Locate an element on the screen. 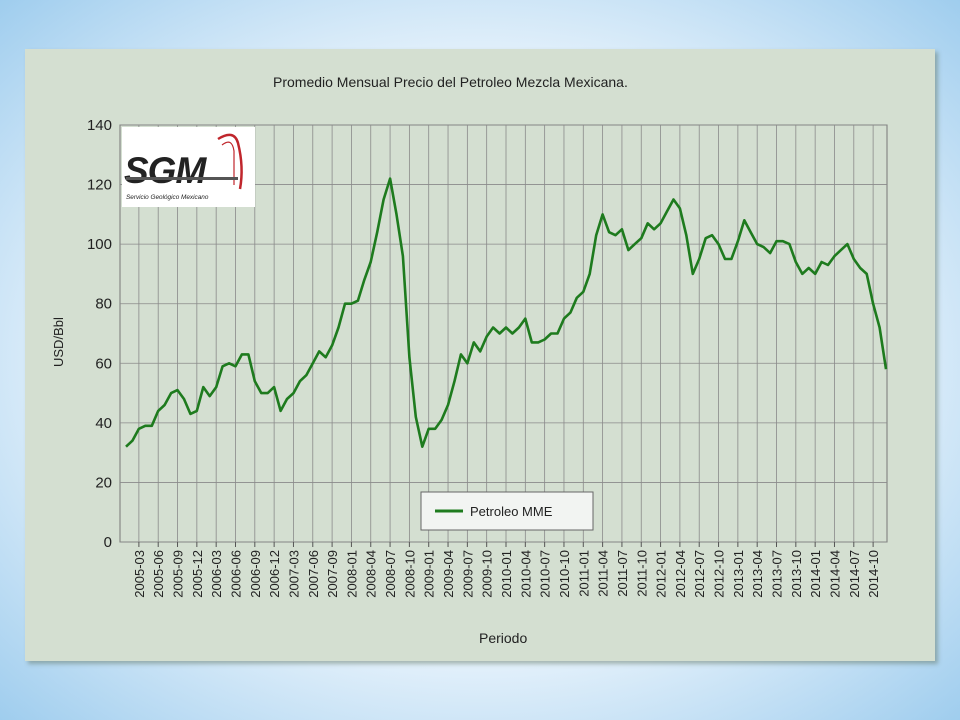  x-tick-label: 2006-06 is located at coordinates (236, 574).